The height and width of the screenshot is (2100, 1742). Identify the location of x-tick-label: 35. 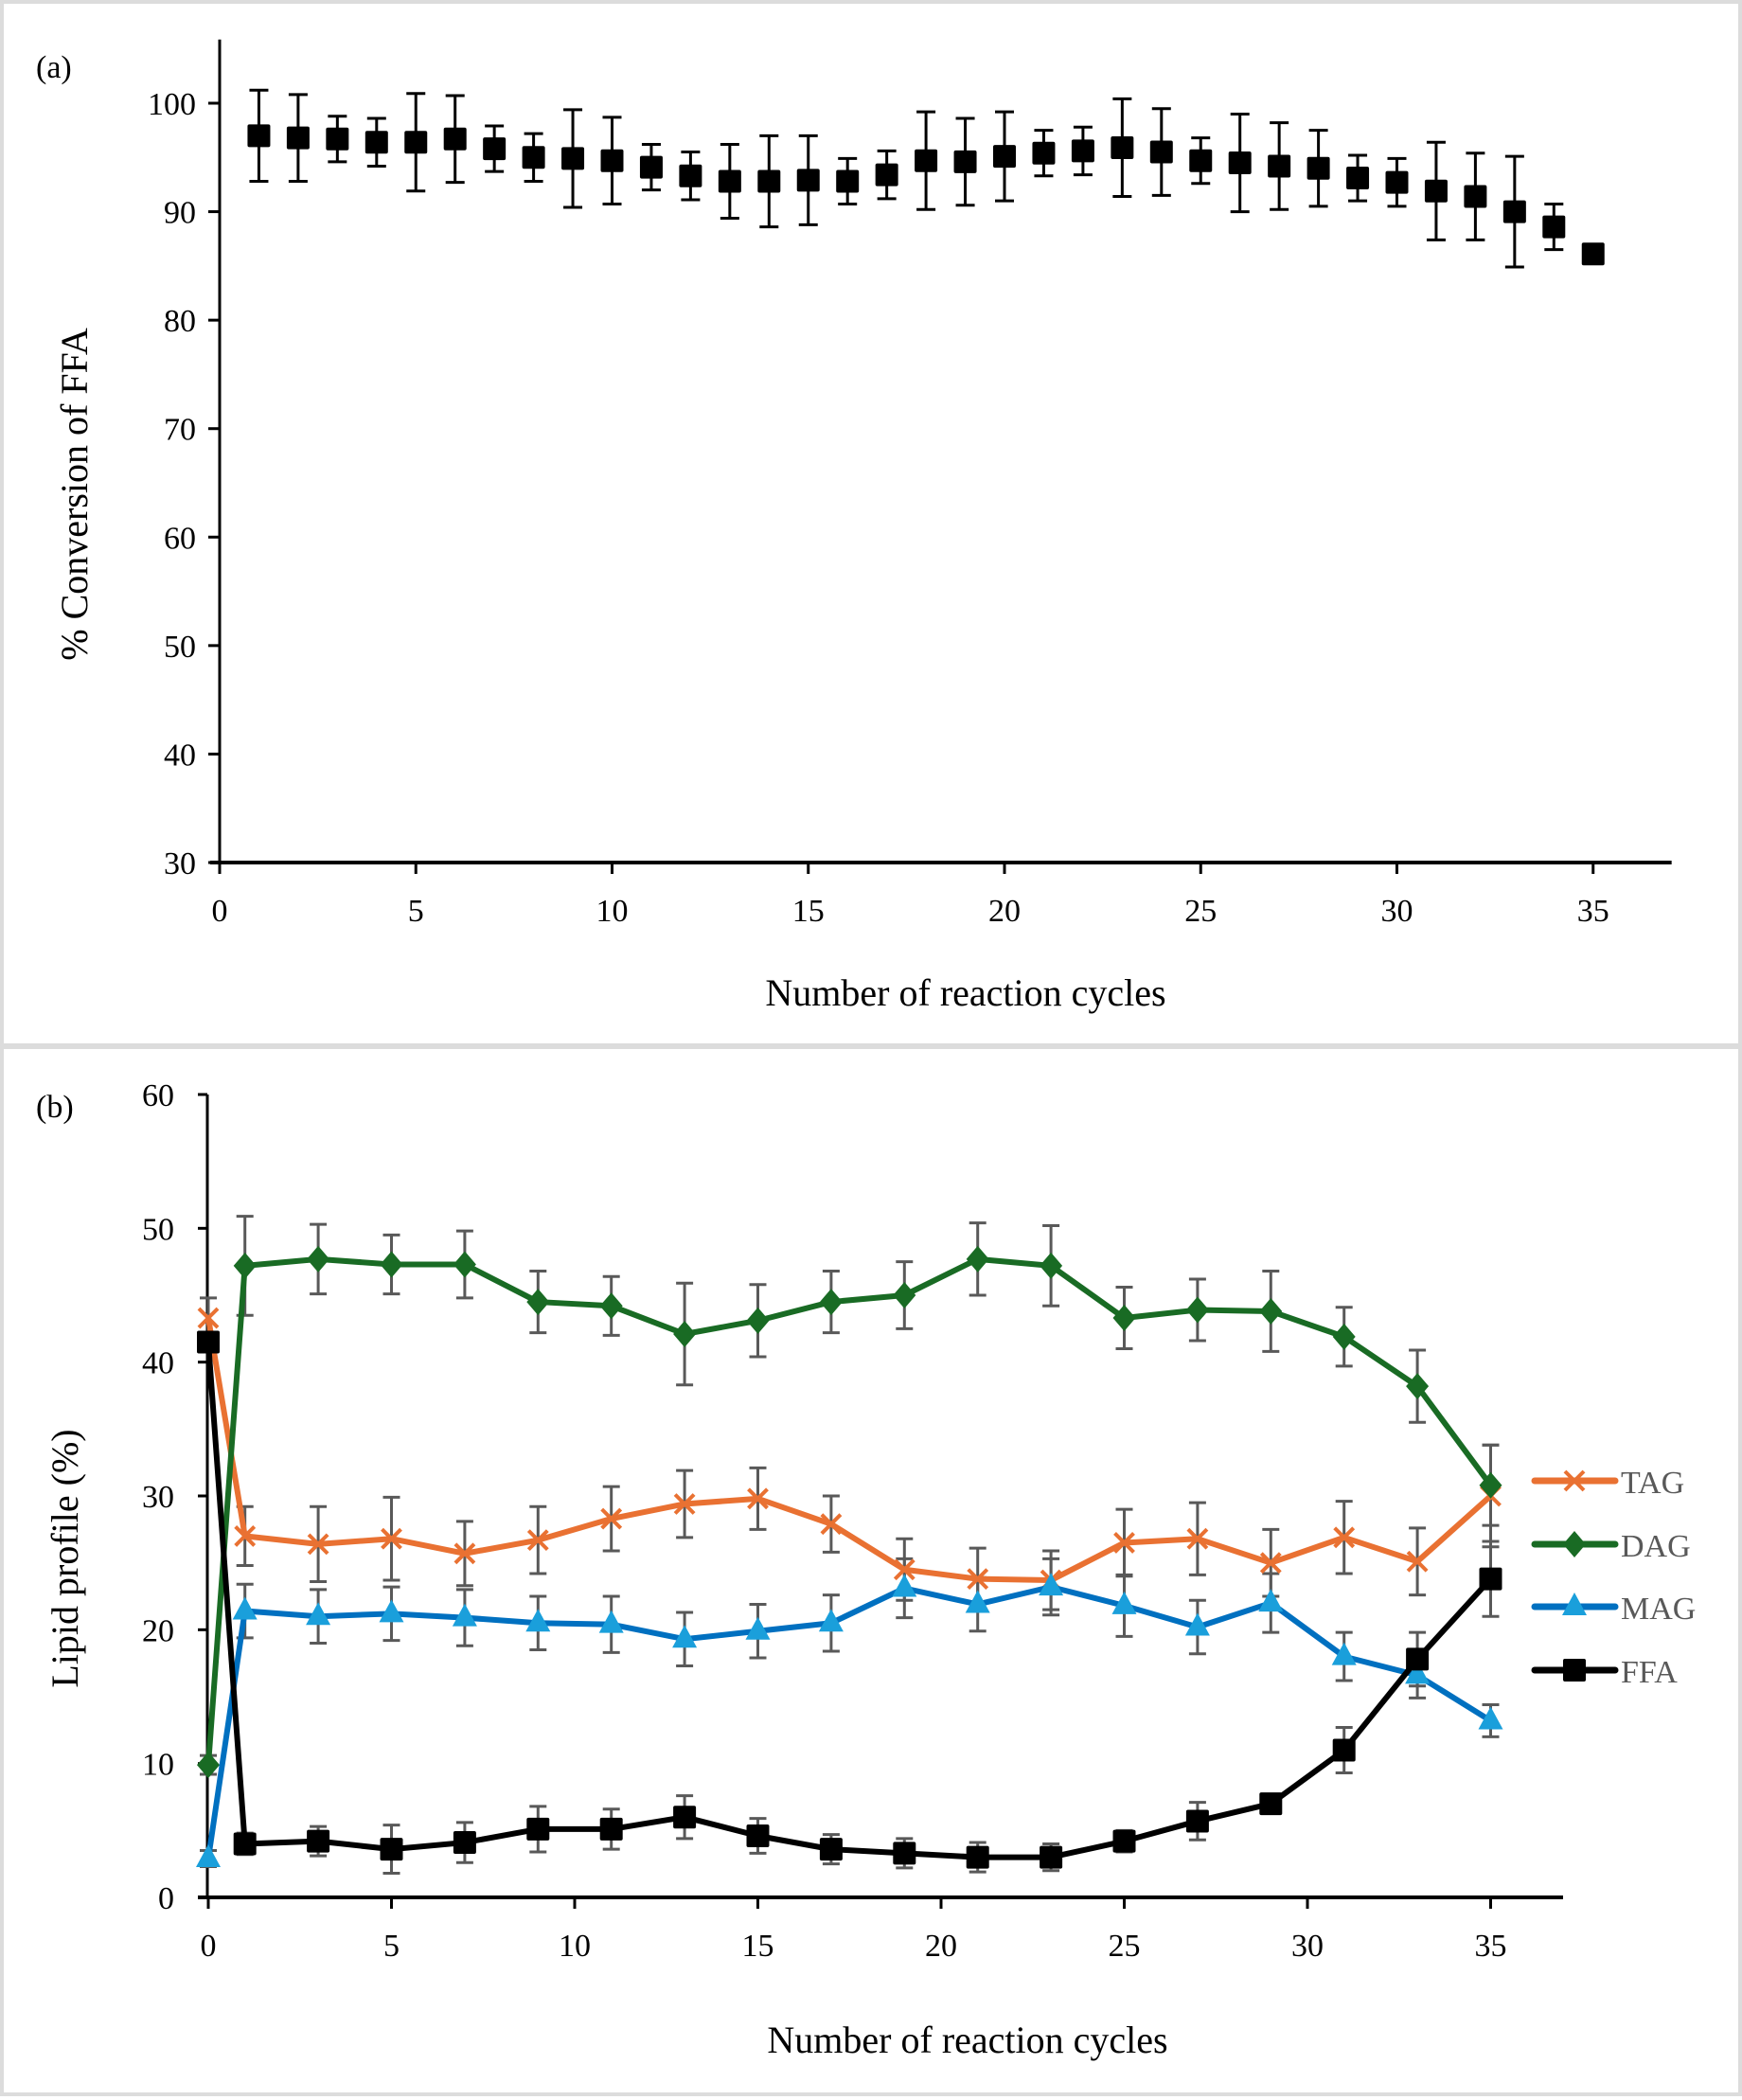
(1491, 1946).